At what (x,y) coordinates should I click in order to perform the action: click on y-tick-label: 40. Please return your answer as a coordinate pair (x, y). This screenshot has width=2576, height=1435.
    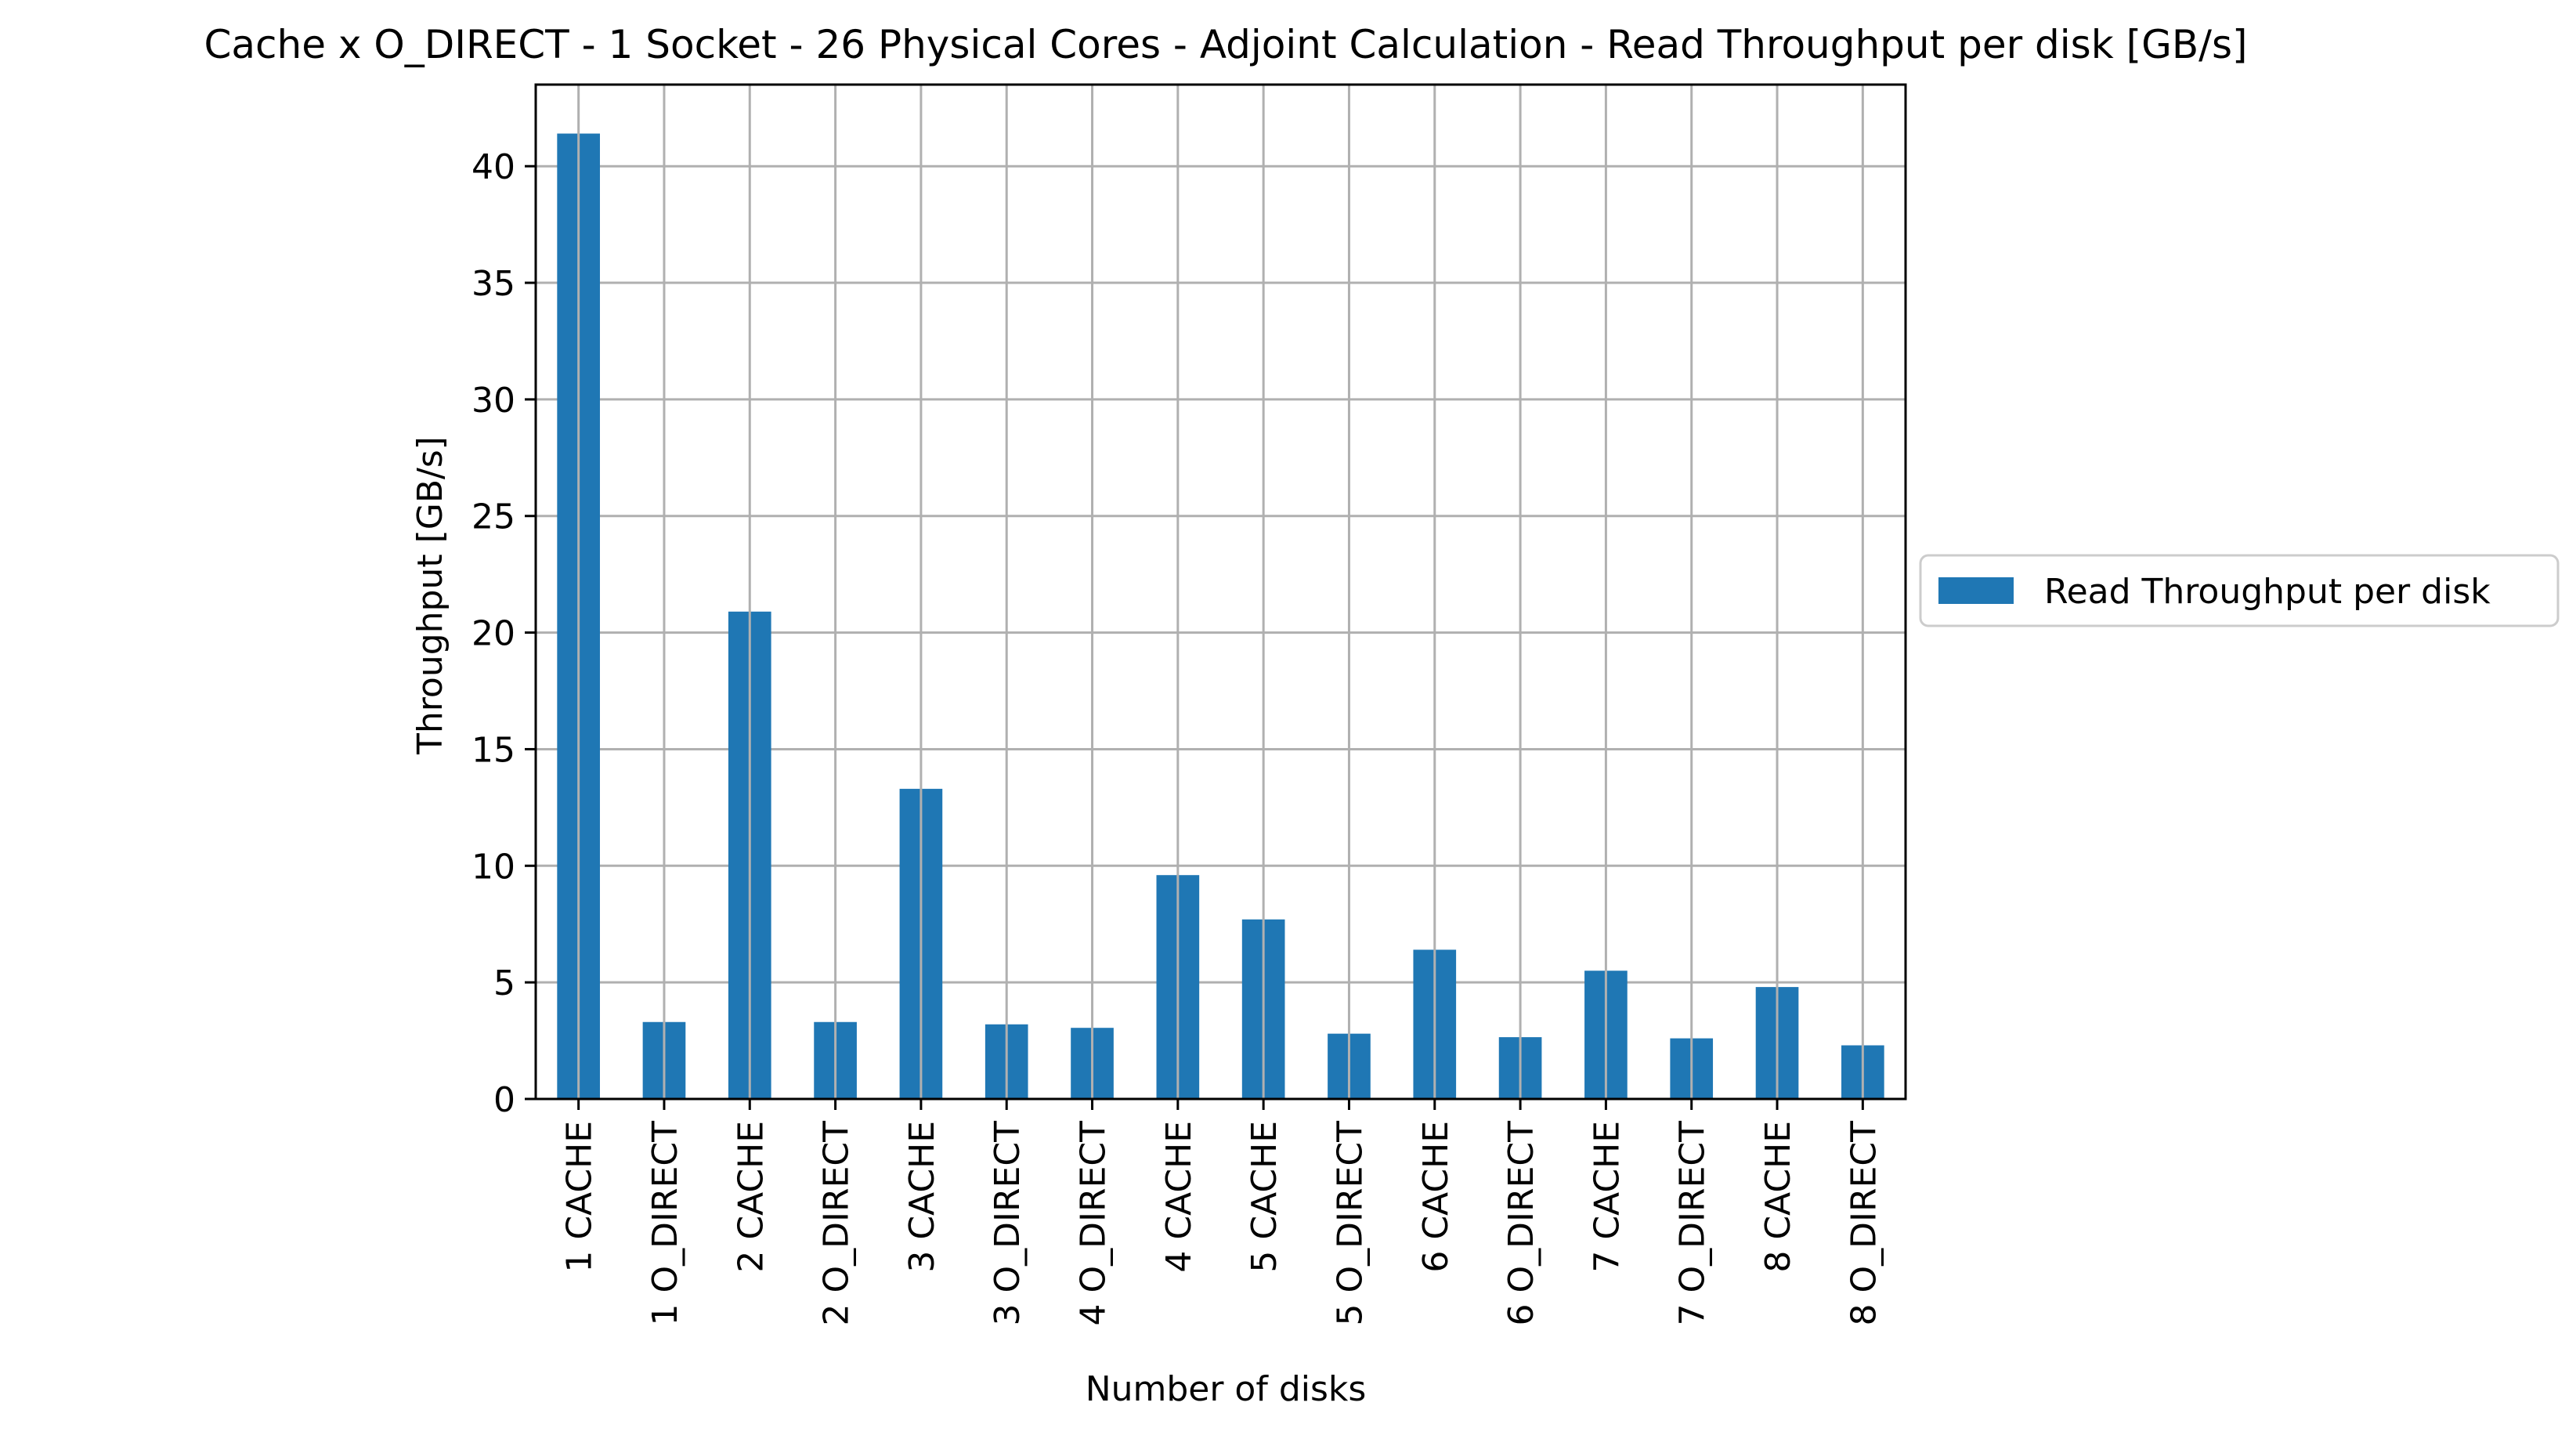
    Looking at the image, I should click on (493, 167).